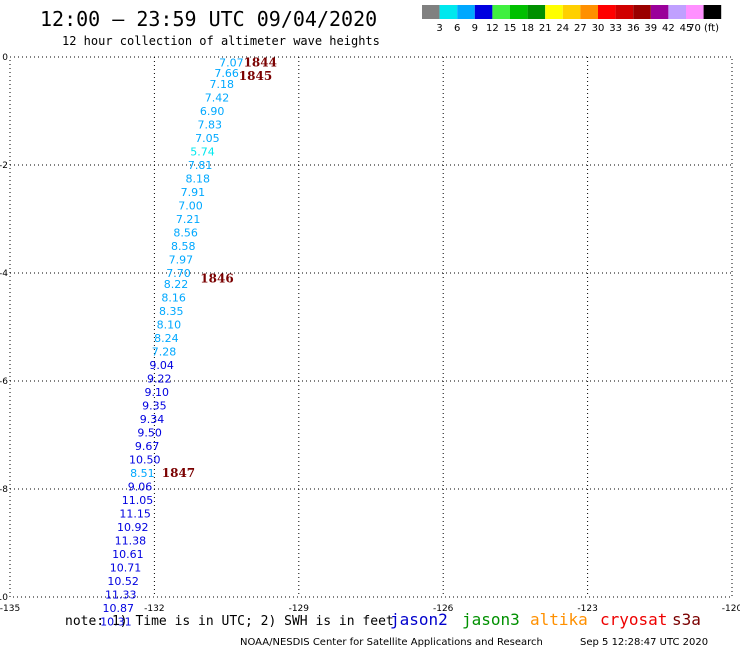 The image size is (740, 650). I want to click on satellite-legend: jason2 jason3 altika cryosat s3a, so click(545, 619).